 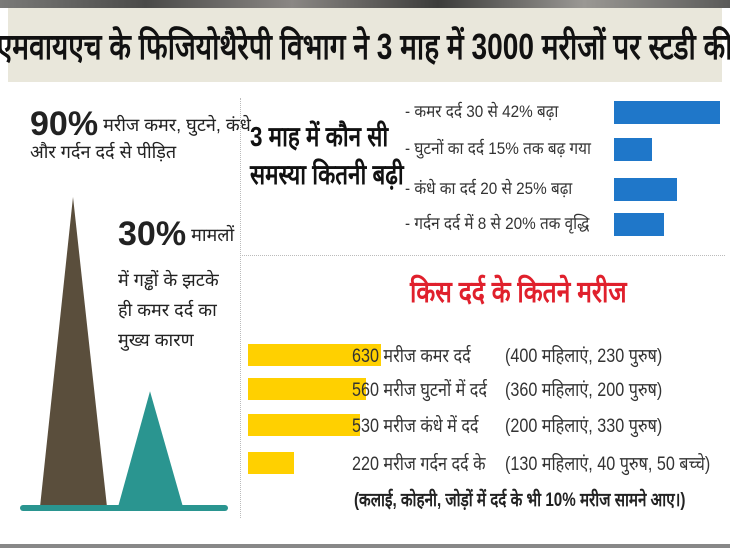 What do you see at coordinates (518, 292) in the screenshot?
I see `patients-chart-title: किस दर्द के कितने मरीज` at bounding box center [518, 292].